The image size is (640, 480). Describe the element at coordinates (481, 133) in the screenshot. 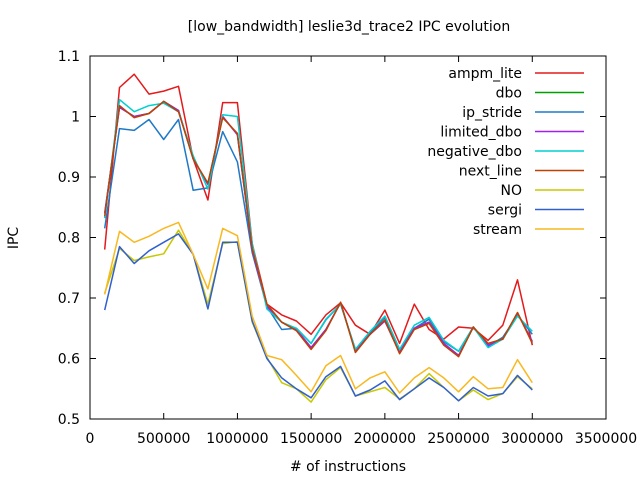

I see `legend-label-limited-dbo: limited_dbo` at that location.